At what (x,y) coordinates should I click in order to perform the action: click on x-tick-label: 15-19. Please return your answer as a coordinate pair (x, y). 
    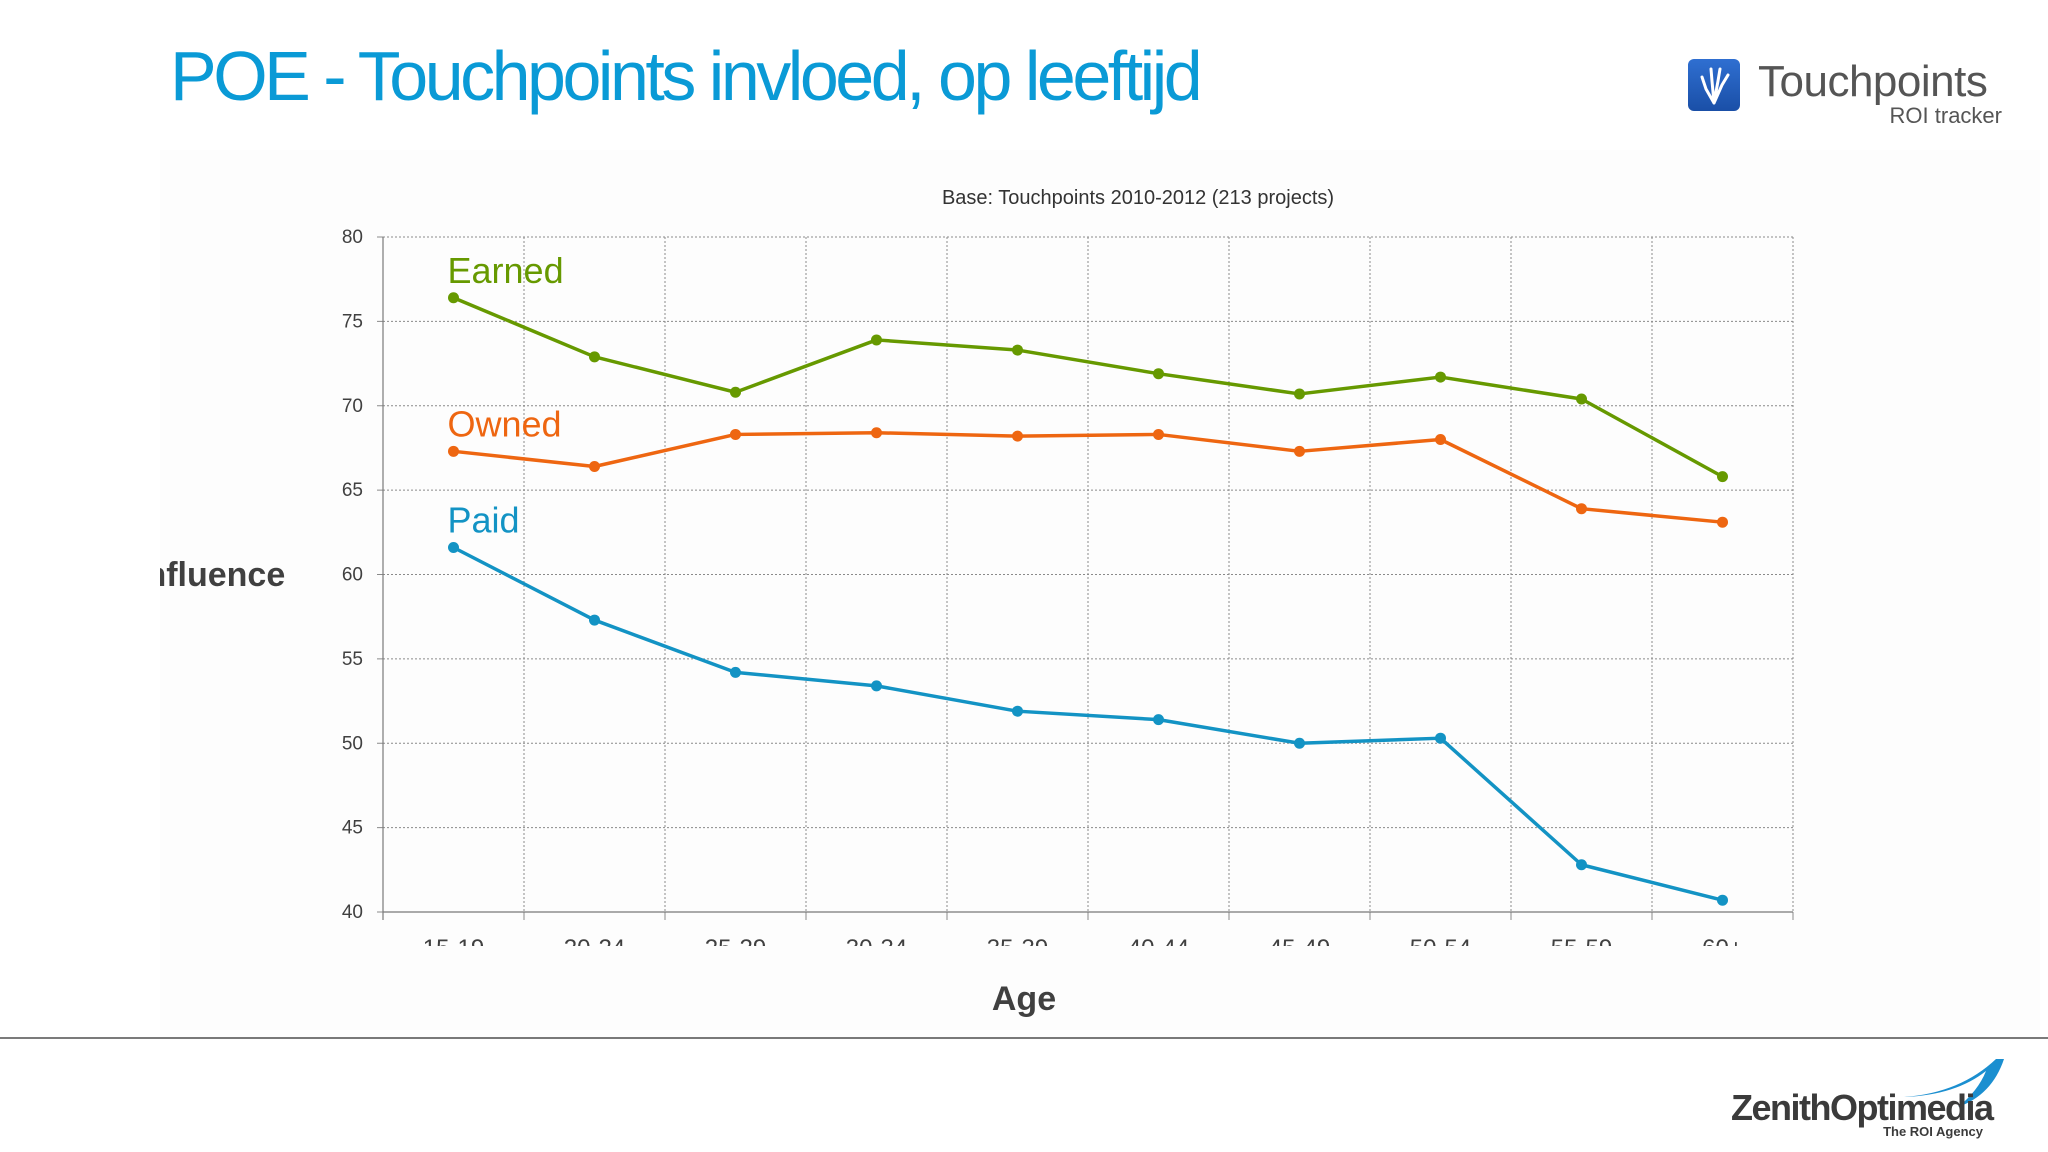
    Looking at the image, I should click on (453, 948).